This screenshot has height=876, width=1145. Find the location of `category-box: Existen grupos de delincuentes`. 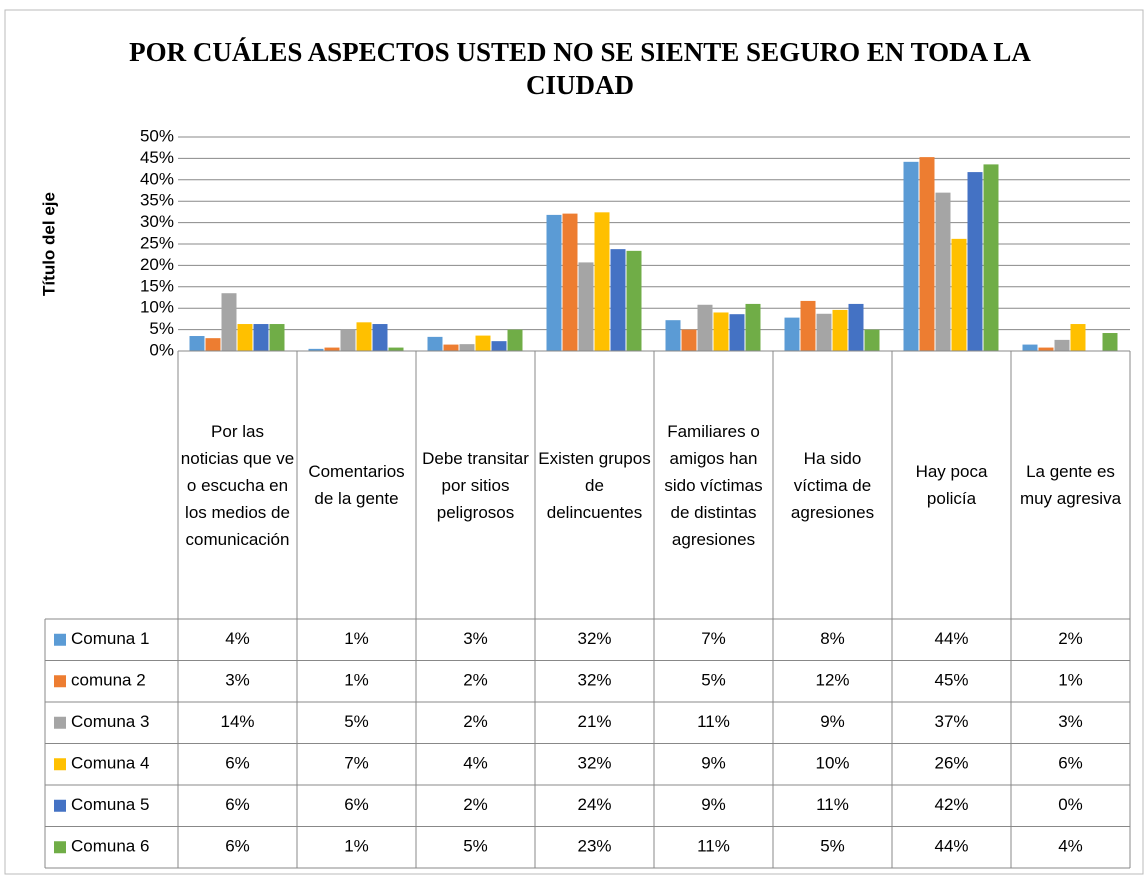

category-box: Existen grupos de delincuentes is located at coordinates (594, 485).